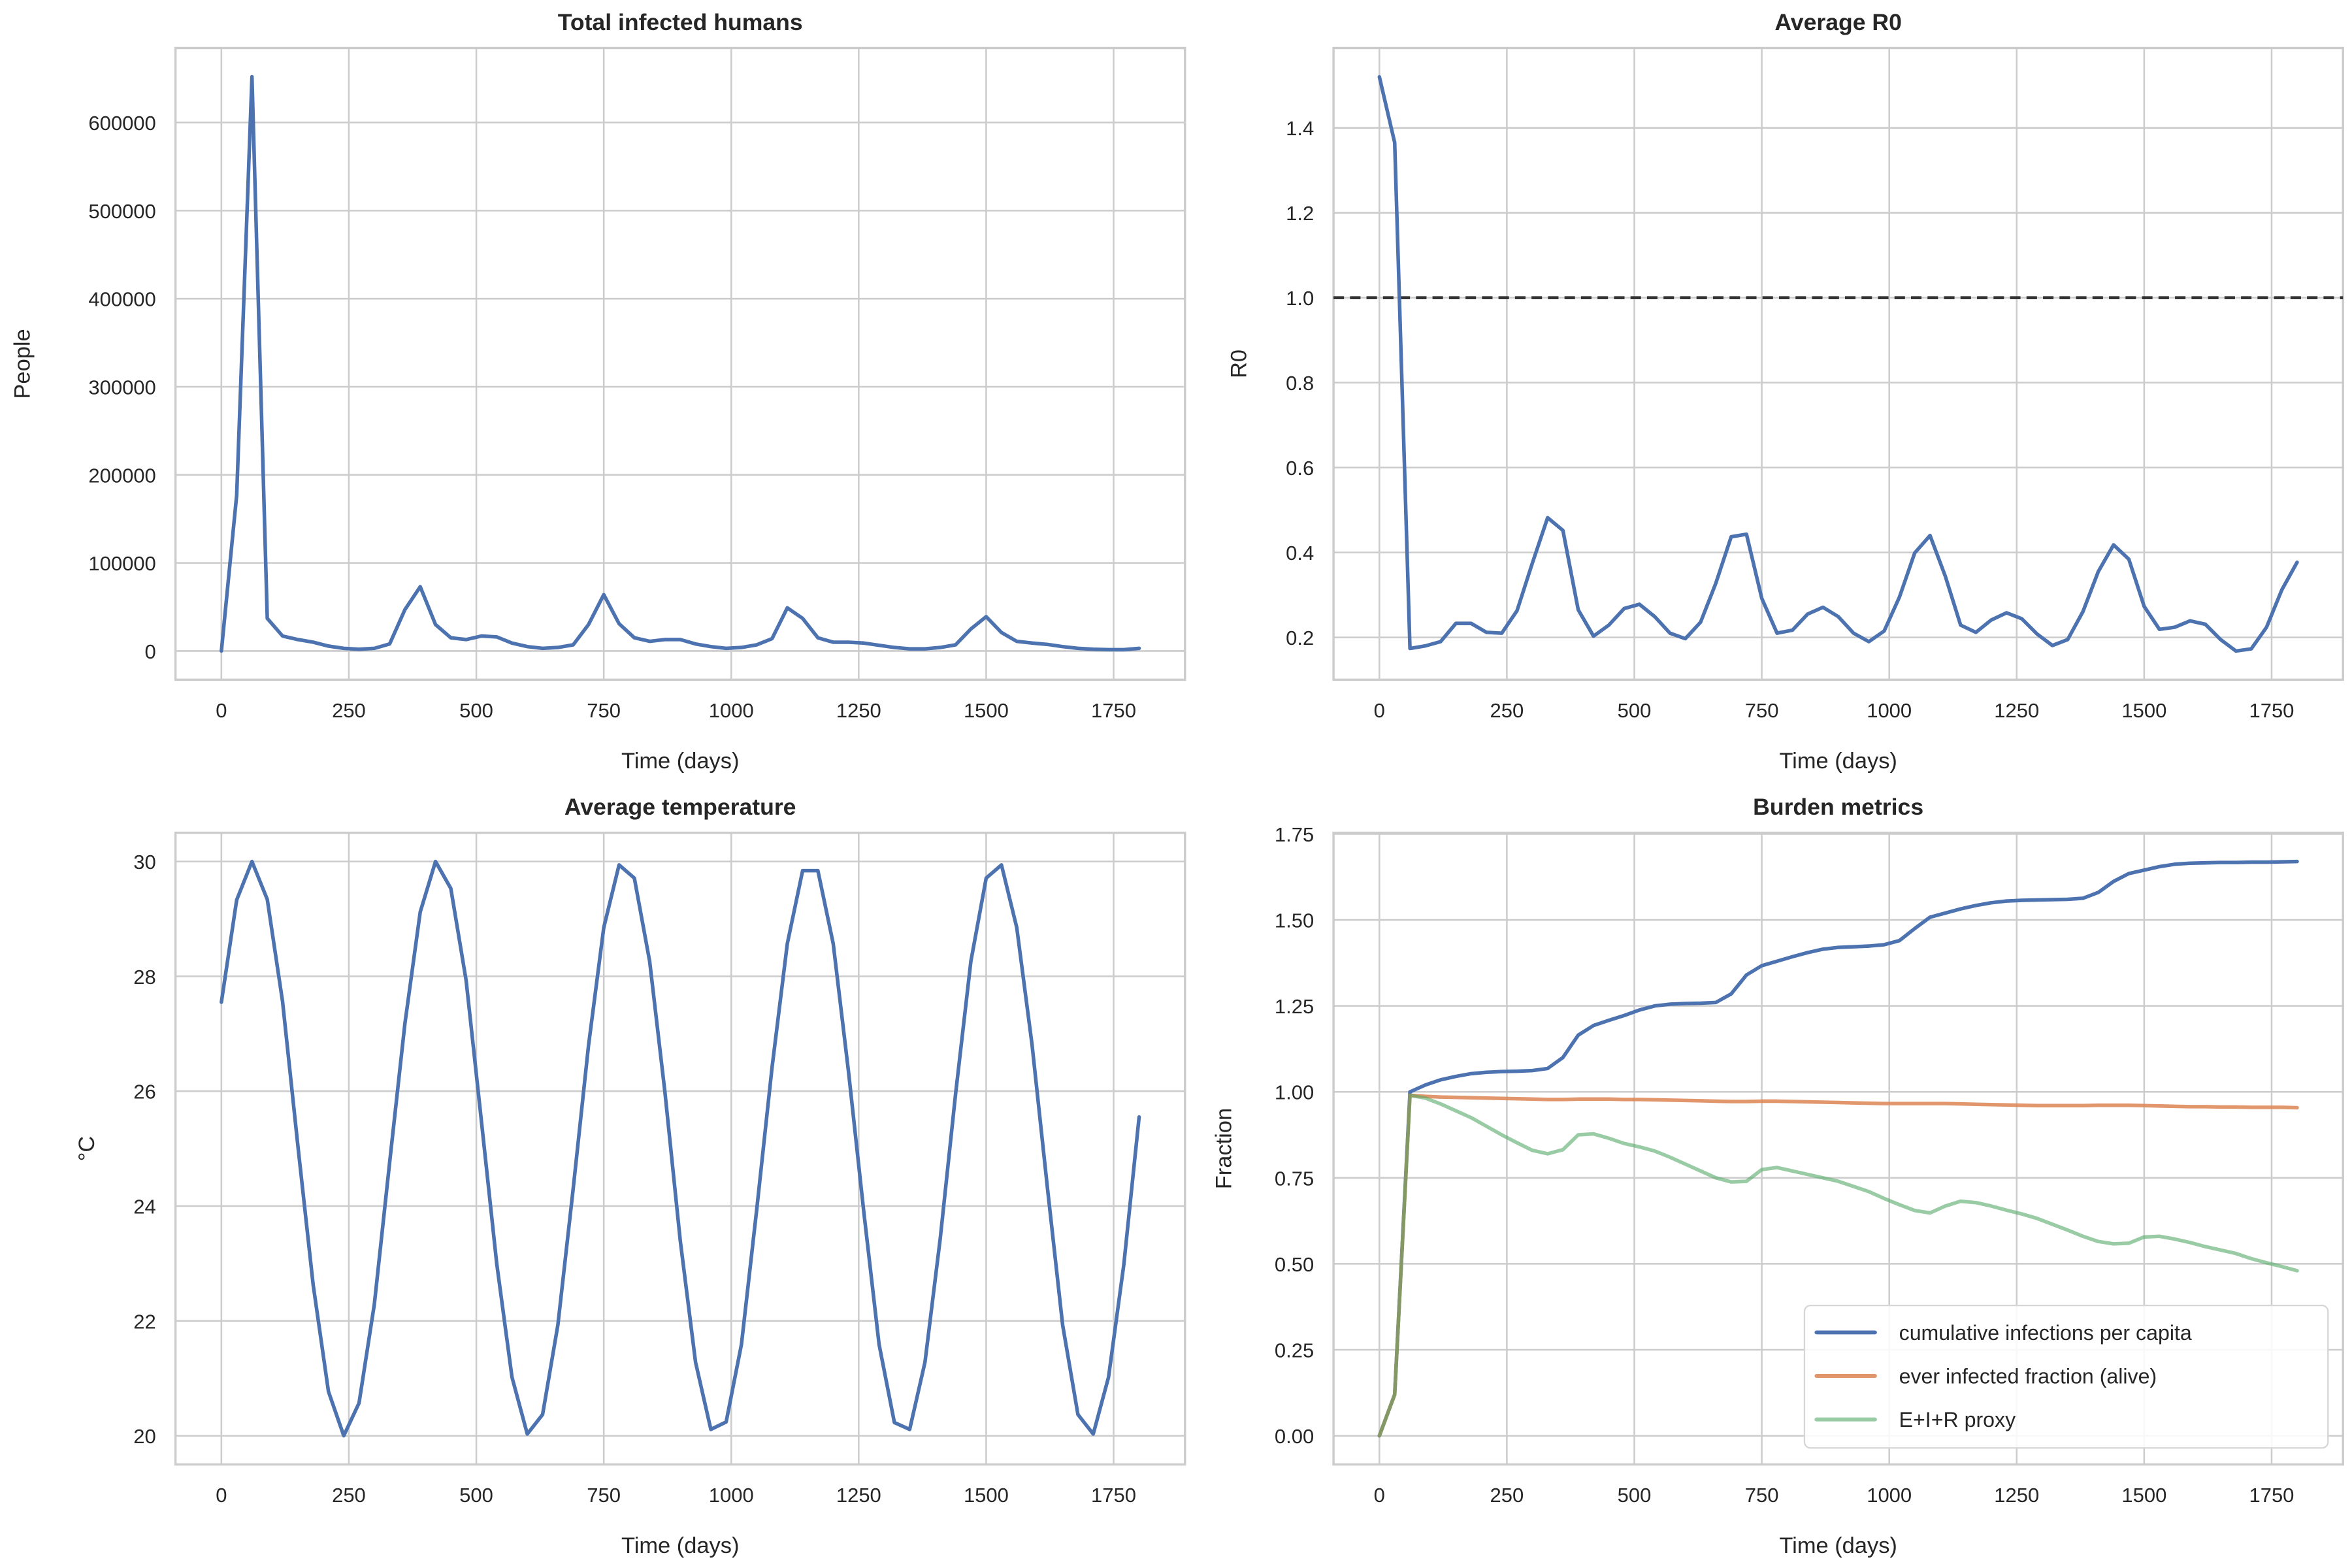 The height and width of the screenshot is (1568, 2352). Describe the element at coordinates (121, 123) in the screenshot. I see `y-tick-label: 600000` at that location.